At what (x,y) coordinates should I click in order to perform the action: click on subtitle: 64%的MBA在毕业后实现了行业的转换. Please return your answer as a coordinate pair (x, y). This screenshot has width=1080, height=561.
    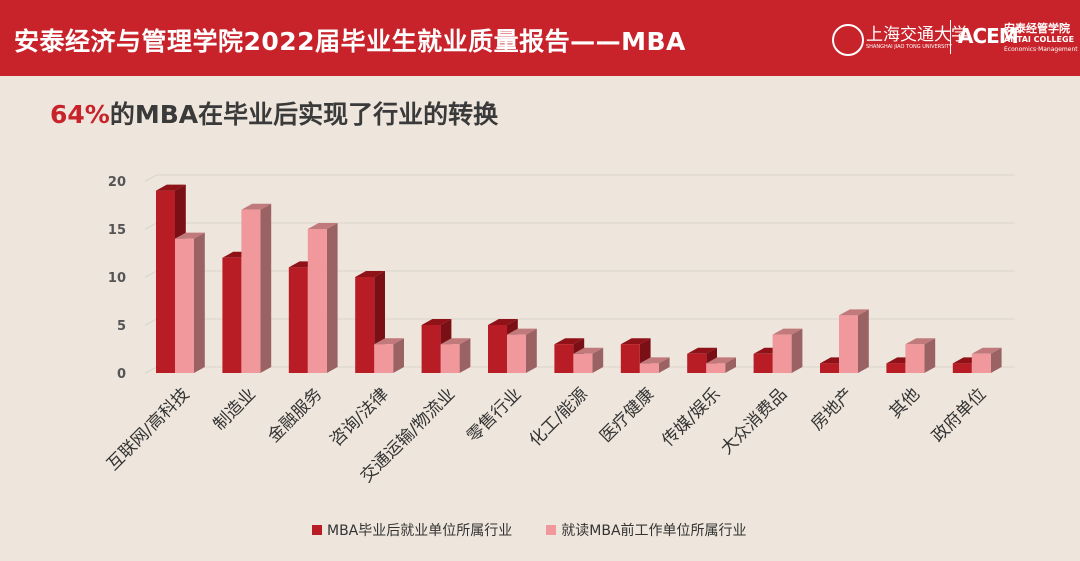
    Looking at the image, I should click on (274, 113).